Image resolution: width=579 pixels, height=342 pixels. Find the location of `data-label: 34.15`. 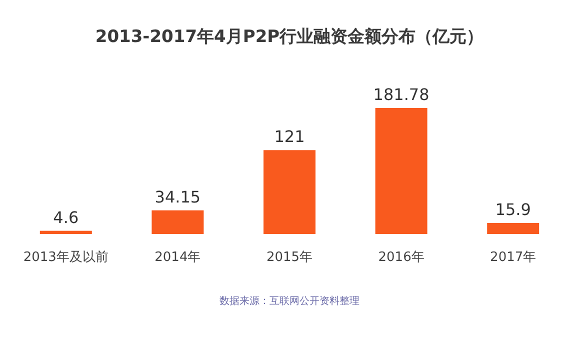

data-label: 34.15 is located at coordinates (177, 196).